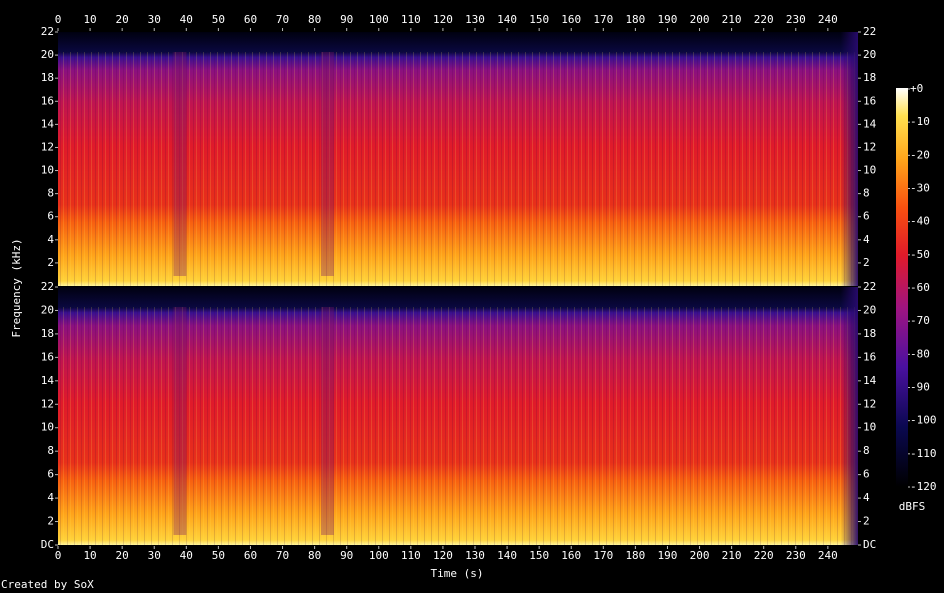  What do you see at coordinates (250, 555) in the screenshot?
I see `x-tick-label: 60` at bounding box center [250, 555].